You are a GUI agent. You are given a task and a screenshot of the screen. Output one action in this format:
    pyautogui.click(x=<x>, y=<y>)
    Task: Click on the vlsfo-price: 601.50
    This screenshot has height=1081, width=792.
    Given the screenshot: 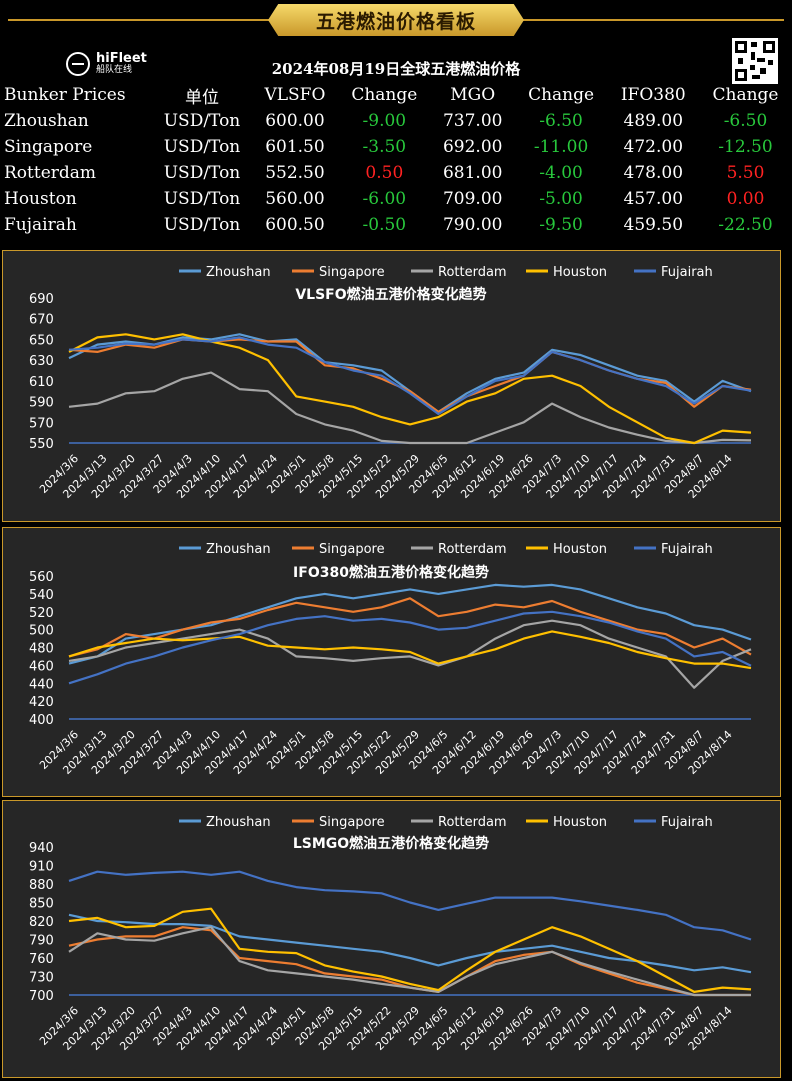 What is the action you would take?
    pyautogui.click(x=295, y=147)
    